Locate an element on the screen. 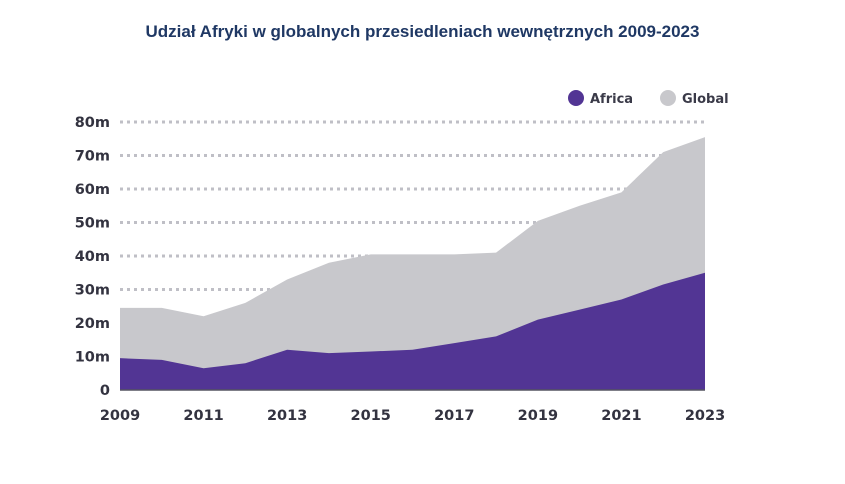 This screenshot has height=484, width=845. y-axis: 0 10m 20m 30m 40m 50m 60m 70m 80m is located at coordinates (92, 257).